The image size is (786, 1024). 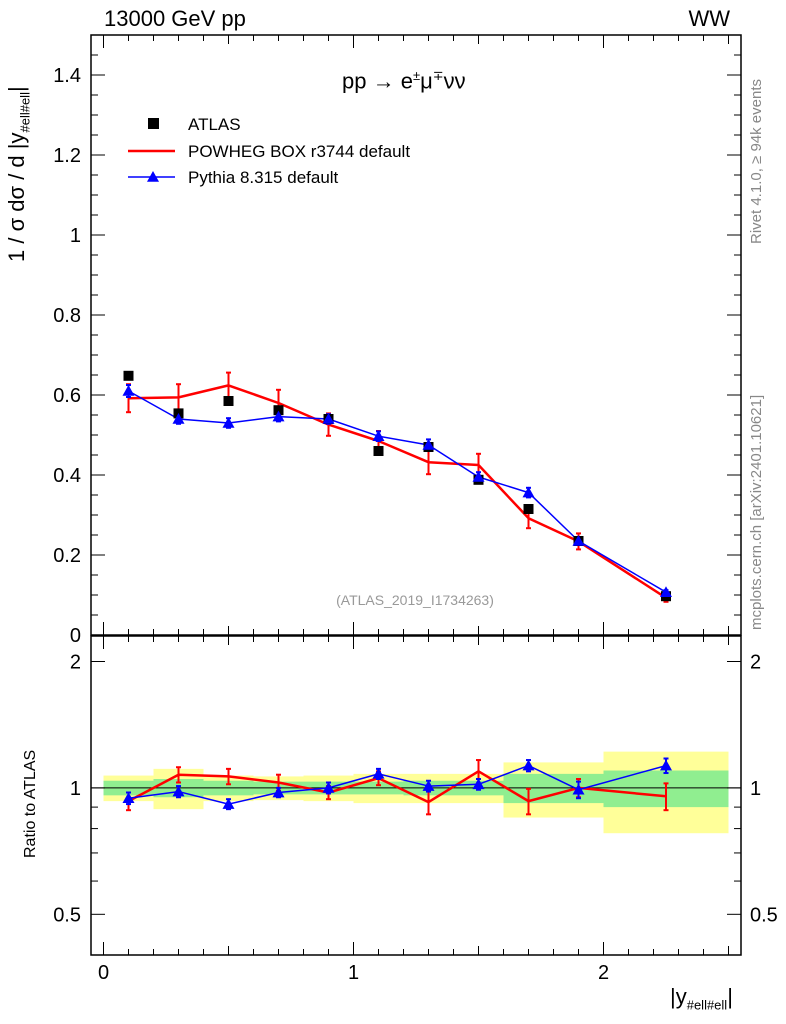 I want to click on process-mid: μ, so click(x=426, y=81).